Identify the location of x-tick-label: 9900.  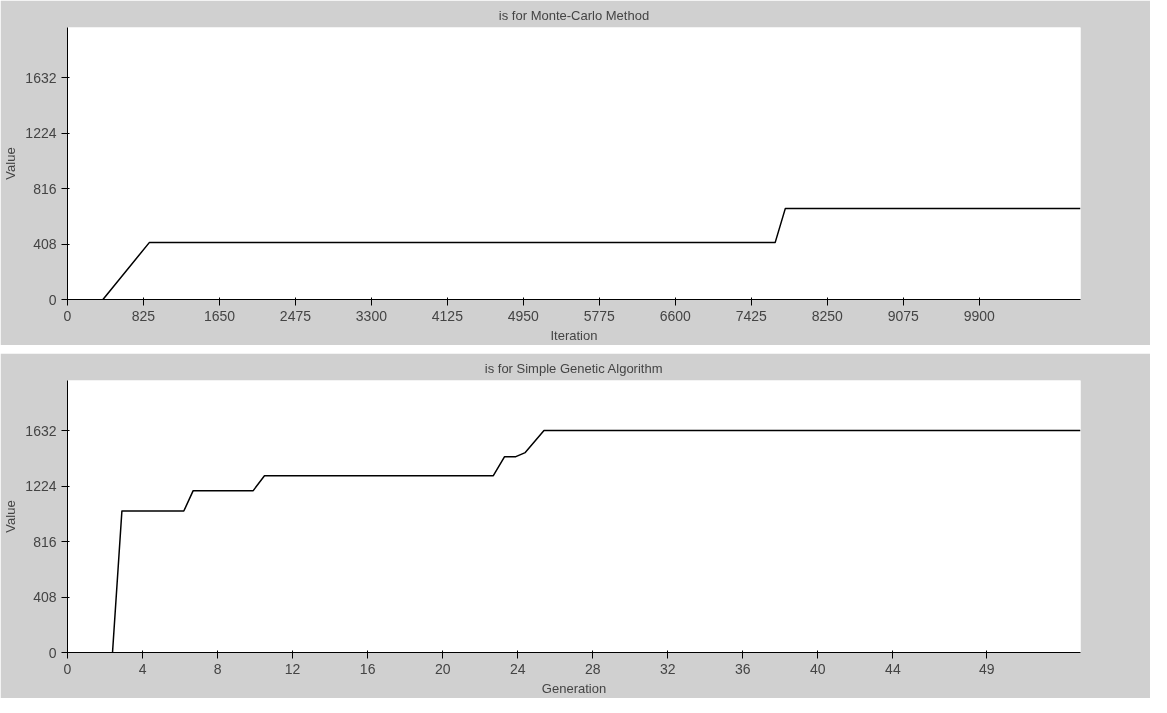
(979, 315).